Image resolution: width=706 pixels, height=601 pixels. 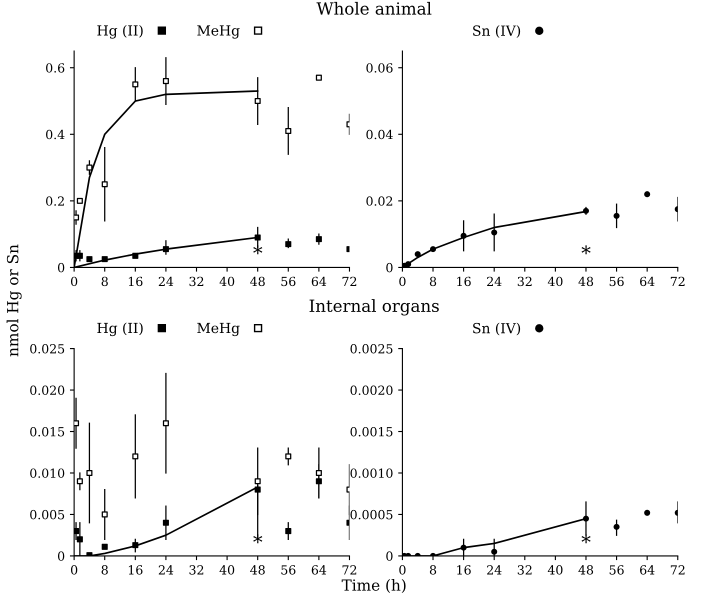 I want to click on y-tick-label: 0.025, so click(x=47, y=349).